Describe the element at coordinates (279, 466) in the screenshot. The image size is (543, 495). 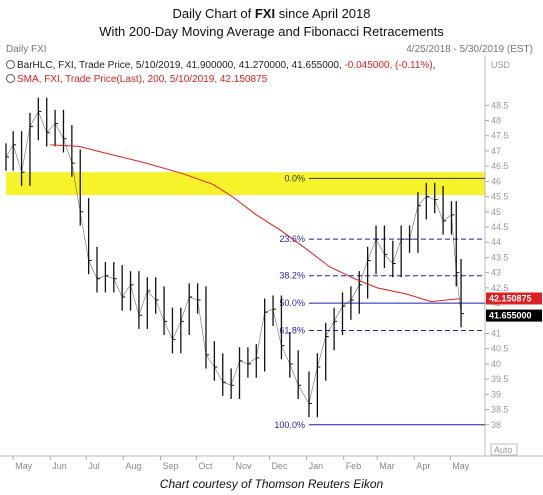
I see `x-month-label: Dec` at that location.